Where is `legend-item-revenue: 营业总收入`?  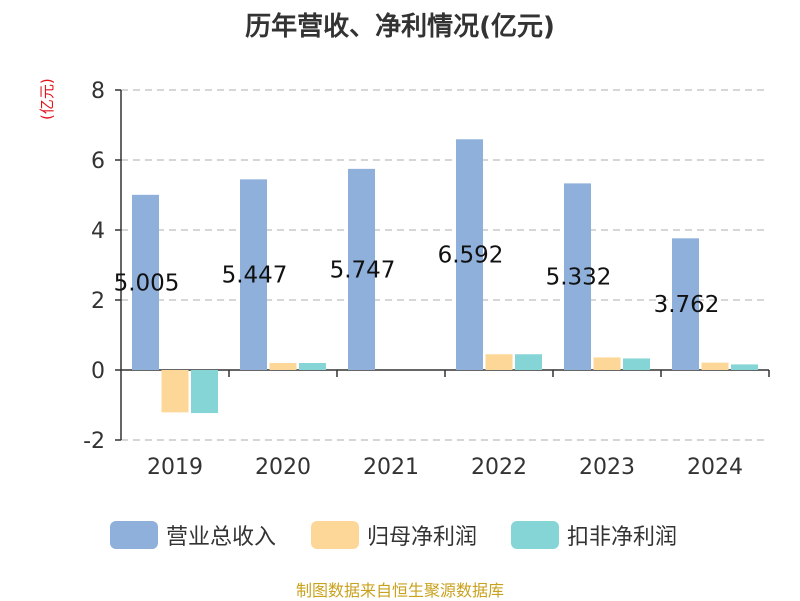
legend-item-revenue: 营业总收入 is located at coordinates (193, 535).